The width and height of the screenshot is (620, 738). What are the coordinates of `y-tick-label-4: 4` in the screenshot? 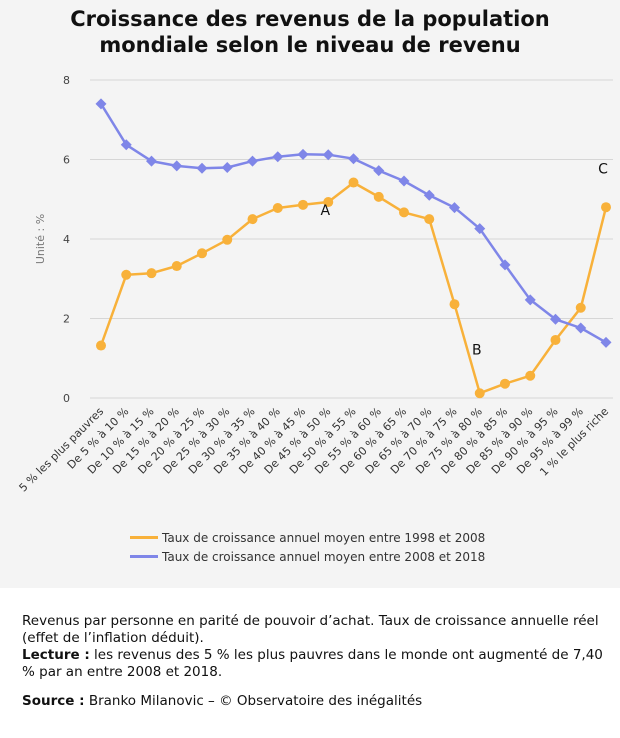 It's located at (66, 239).